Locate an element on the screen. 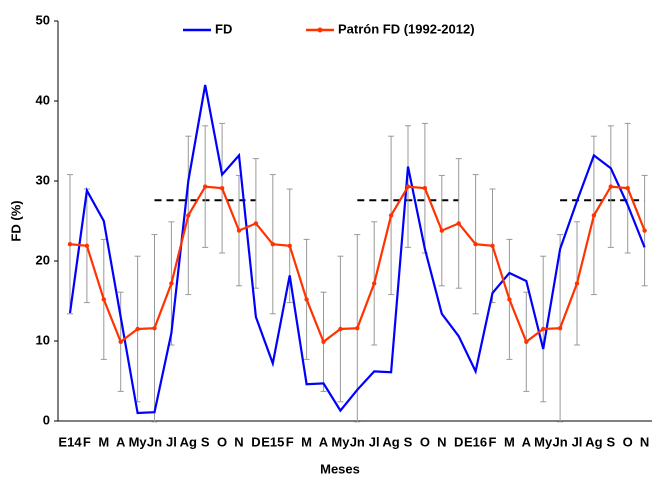 The width and height of the screenshot is (652, 485). legend-label: FD is located at coordinates (223, 28).